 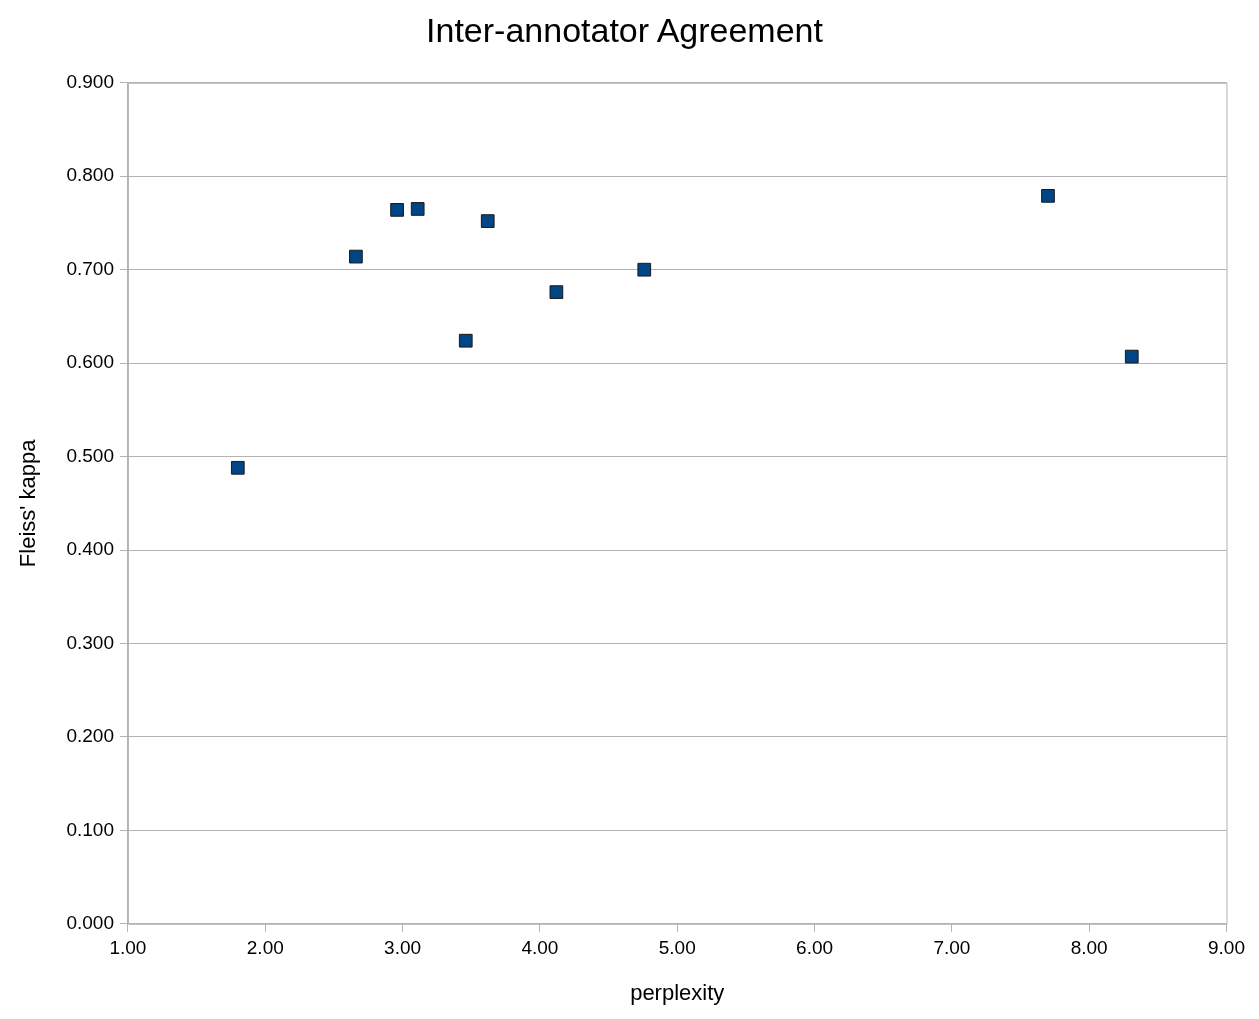 What do you see at coordinates (90, 829) in the screenshot?
I see `y-tick-label: 0.100` at bounding box center [90, 829].